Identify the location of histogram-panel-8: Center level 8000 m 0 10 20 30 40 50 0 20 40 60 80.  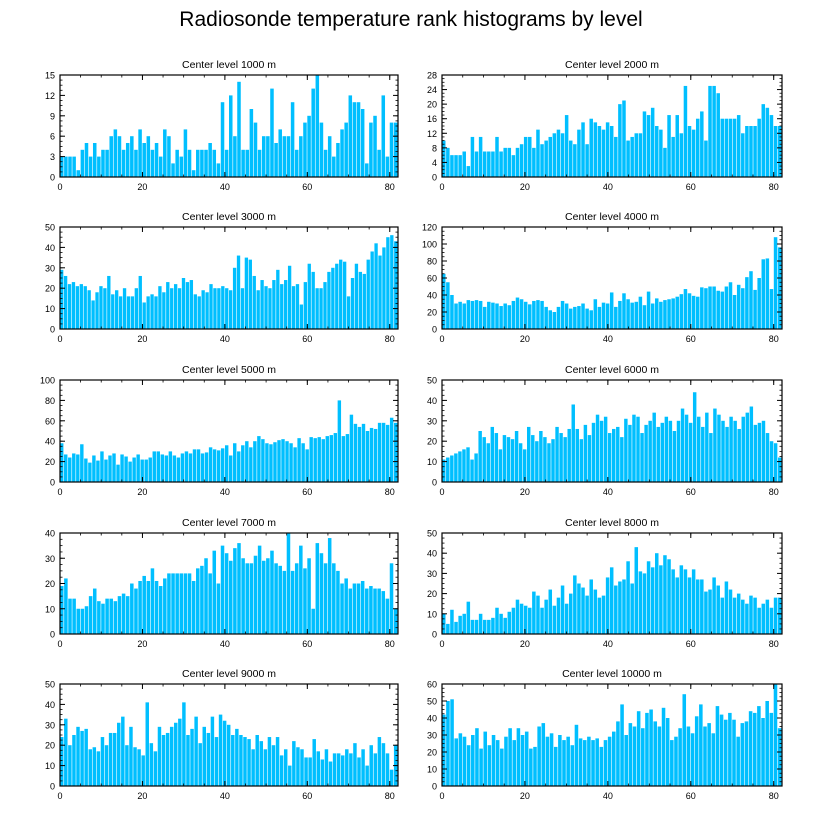
(605, 583).